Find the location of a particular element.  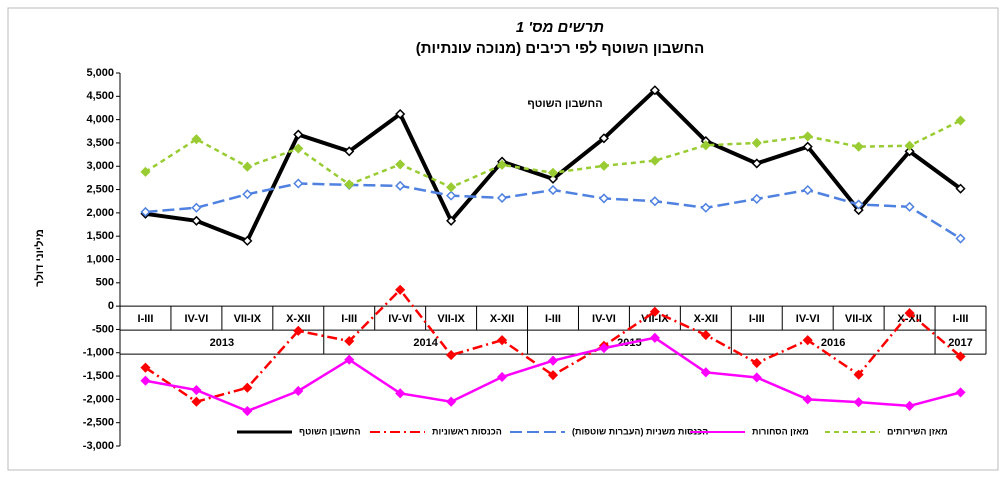

y-tick-label: 0 is located at coordinates (111, 306).